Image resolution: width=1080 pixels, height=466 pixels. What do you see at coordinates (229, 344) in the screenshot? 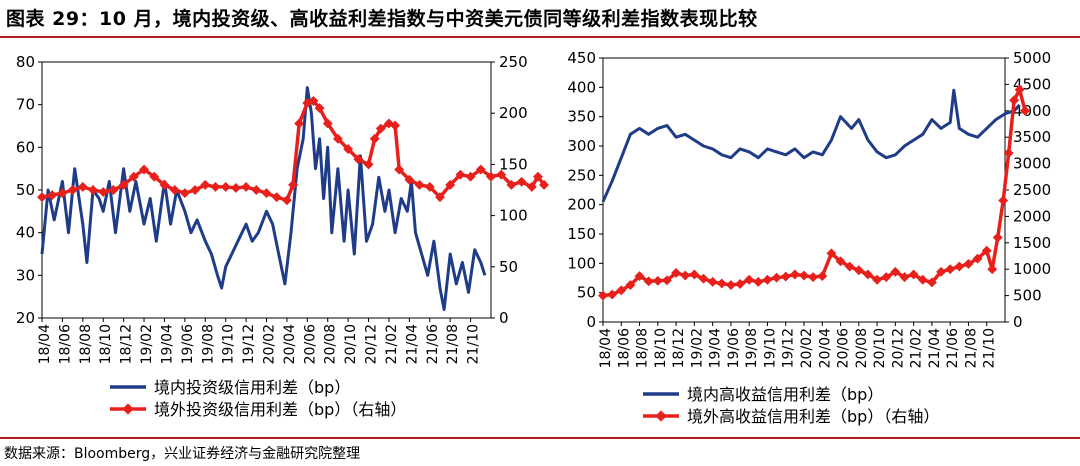
I see `x-axis-tick-label: 19/10` at bounding box center [229, 344].